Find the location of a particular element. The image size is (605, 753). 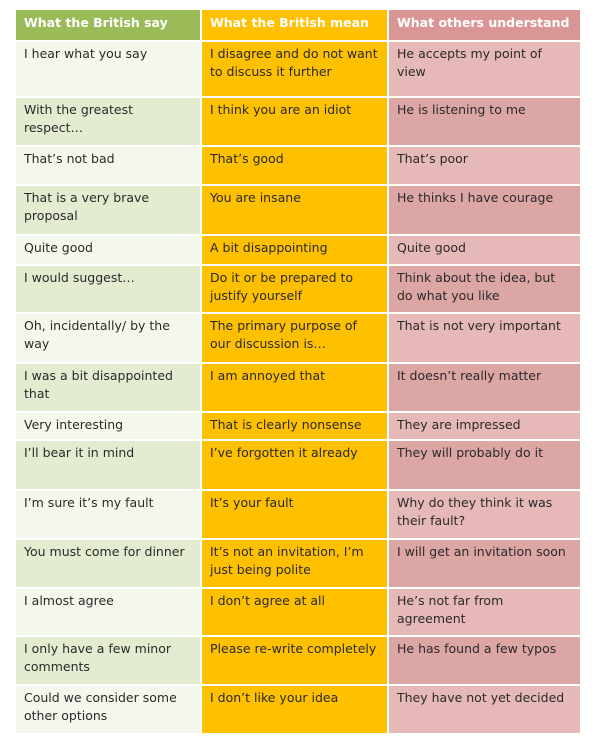

table-cell: I’m sure it’s my fault is located at coordinates (108, 514).